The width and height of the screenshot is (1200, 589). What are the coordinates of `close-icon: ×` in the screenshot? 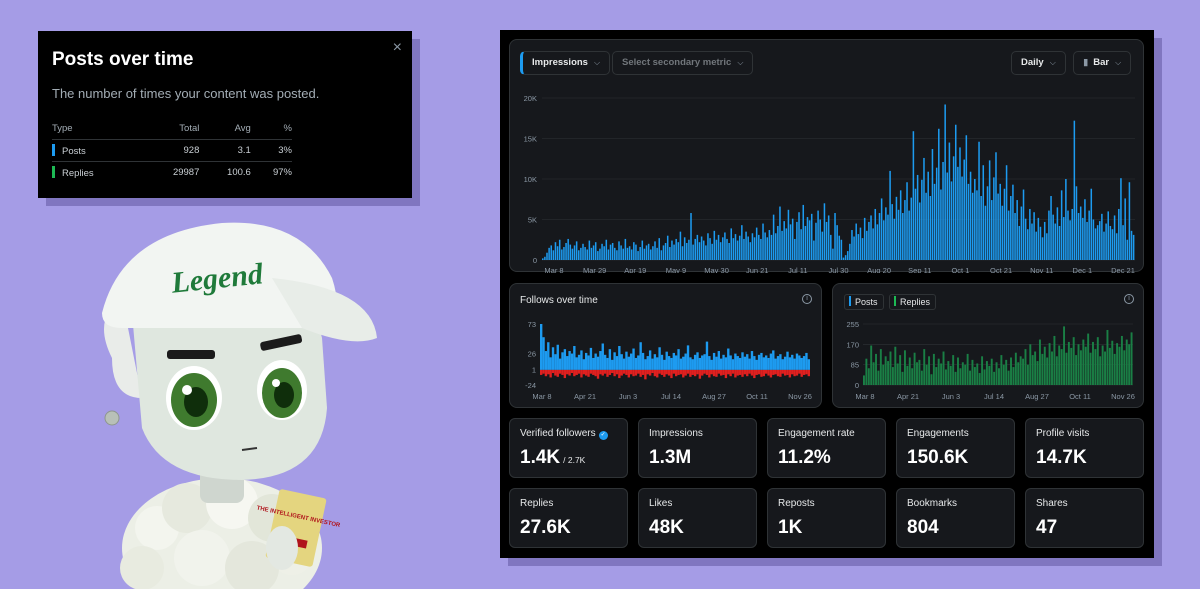 It's located at (397, 47).